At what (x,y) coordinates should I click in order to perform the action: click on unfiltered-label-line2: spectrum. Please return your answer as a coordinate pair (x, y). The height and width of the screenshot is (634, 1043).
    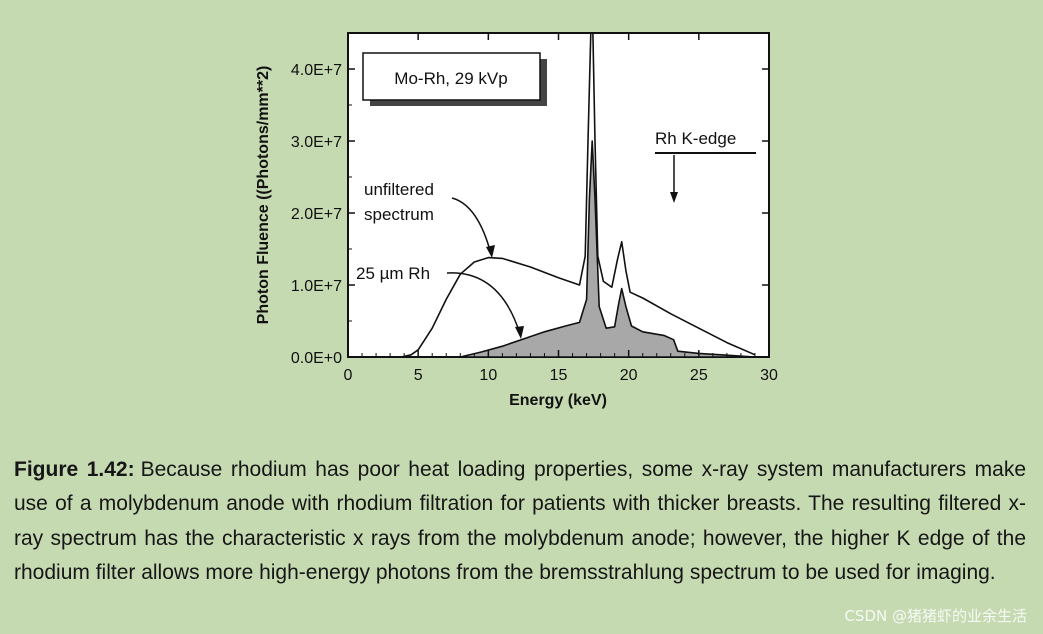
    Looking at the image, I should click on (399, 214).